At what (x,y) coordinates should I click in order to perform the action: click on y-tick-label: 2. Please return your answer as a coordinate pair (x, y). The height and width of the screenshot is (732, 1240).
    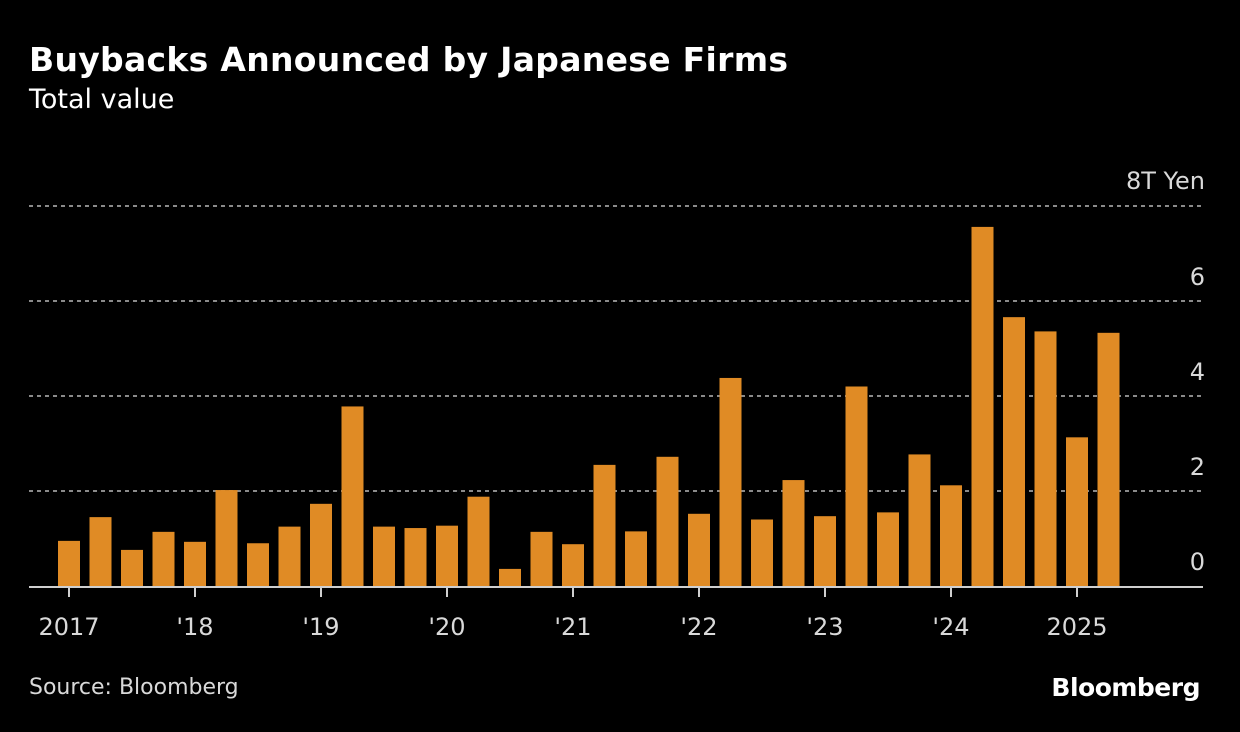
    Looking at the image, I should click on (1197, 467).